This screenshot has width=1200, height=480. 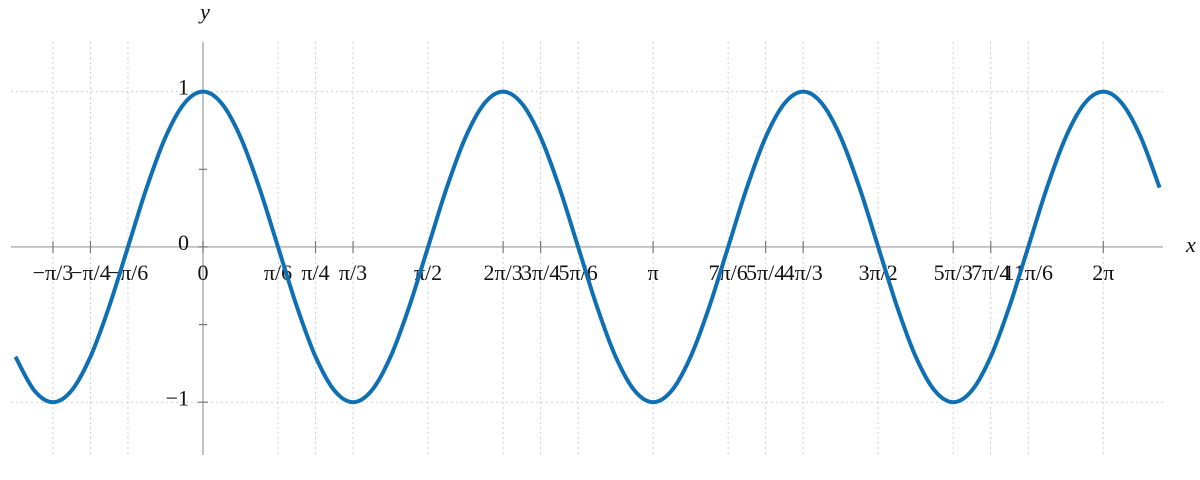 What do you see at coordinates (90, 272) in the screenshot?
I see `x-tick-label: −π/4` at bounding box center [90, 272].